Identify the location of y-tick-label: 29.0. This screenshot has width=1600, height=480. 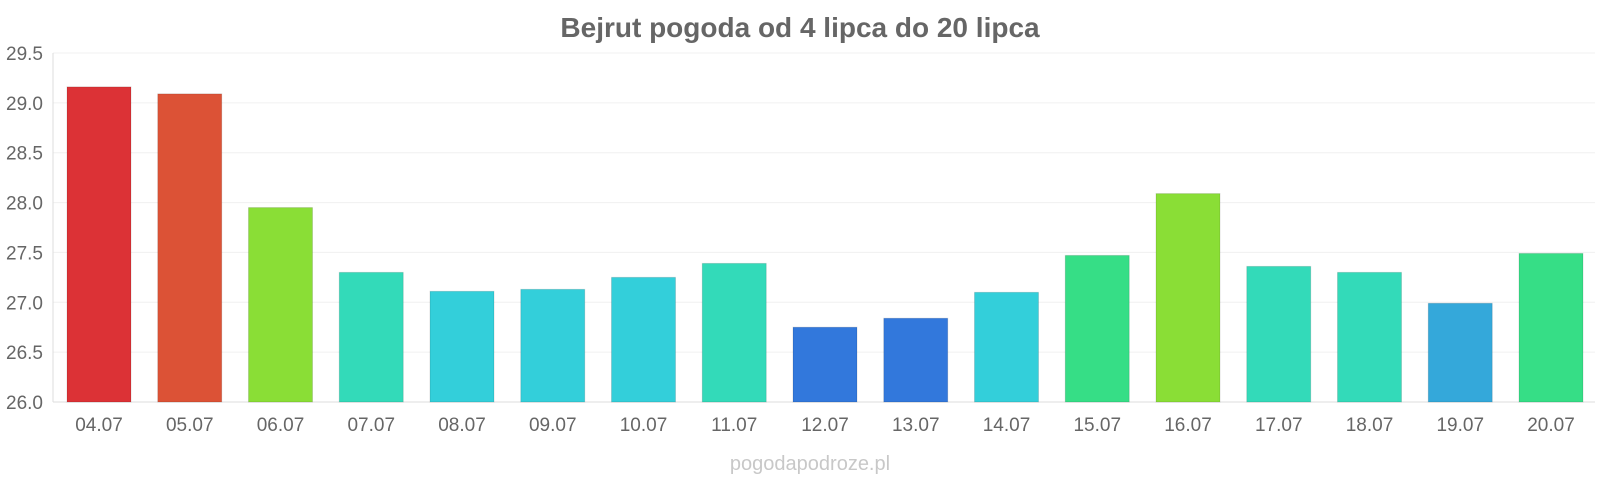
(24, 104).